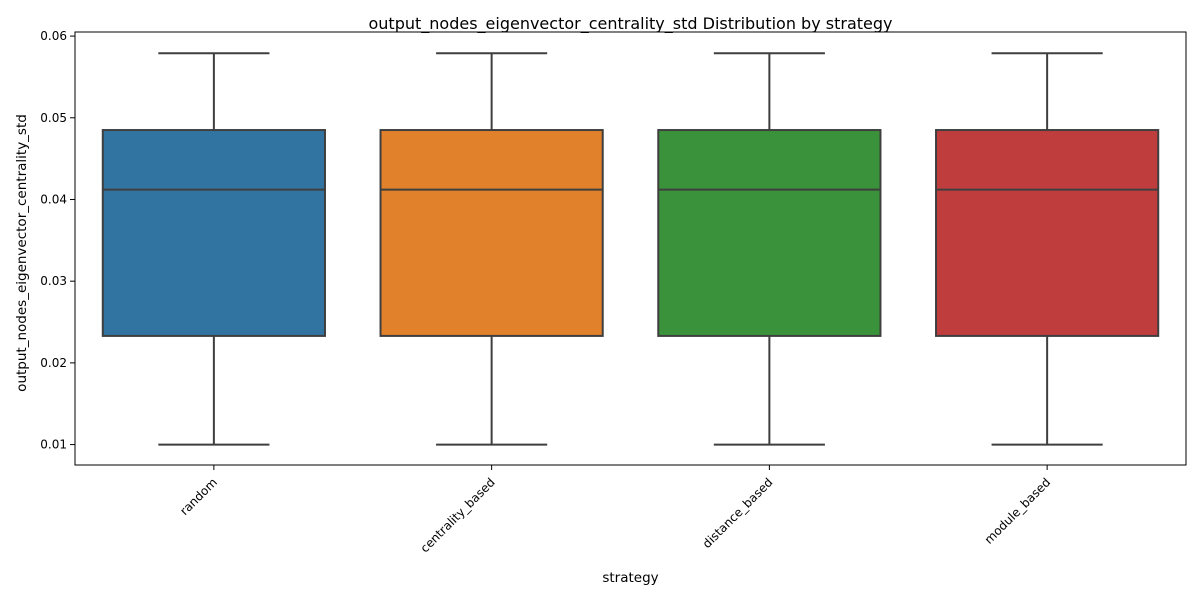 The image size is (1200, 600). Describe the element at coordinates (630, 578) in the screenshot. I see `x-axis-label: strategy` at that location.